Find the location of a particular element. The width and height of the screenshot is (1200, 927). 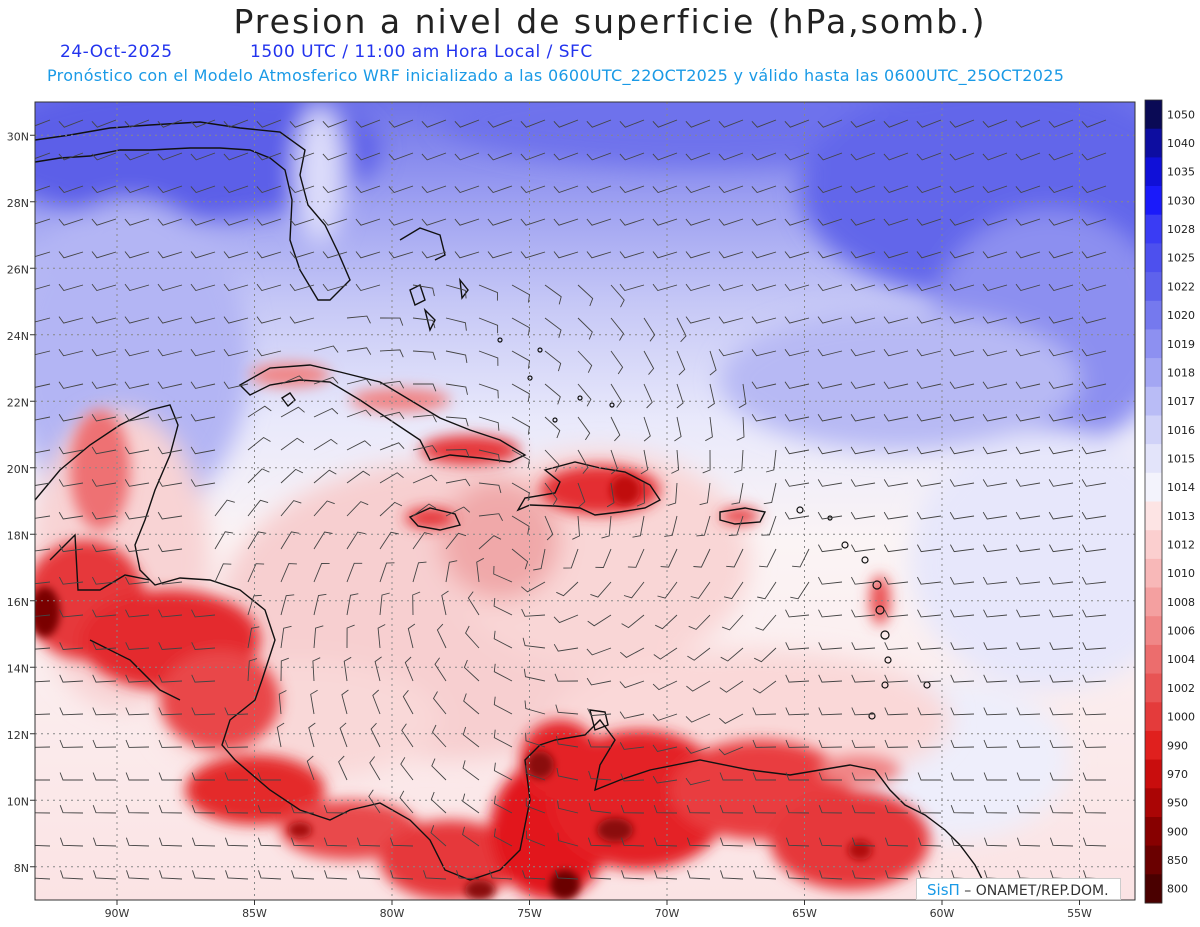

colorbar-label: 1002 is located at coordinates (1181, 688).